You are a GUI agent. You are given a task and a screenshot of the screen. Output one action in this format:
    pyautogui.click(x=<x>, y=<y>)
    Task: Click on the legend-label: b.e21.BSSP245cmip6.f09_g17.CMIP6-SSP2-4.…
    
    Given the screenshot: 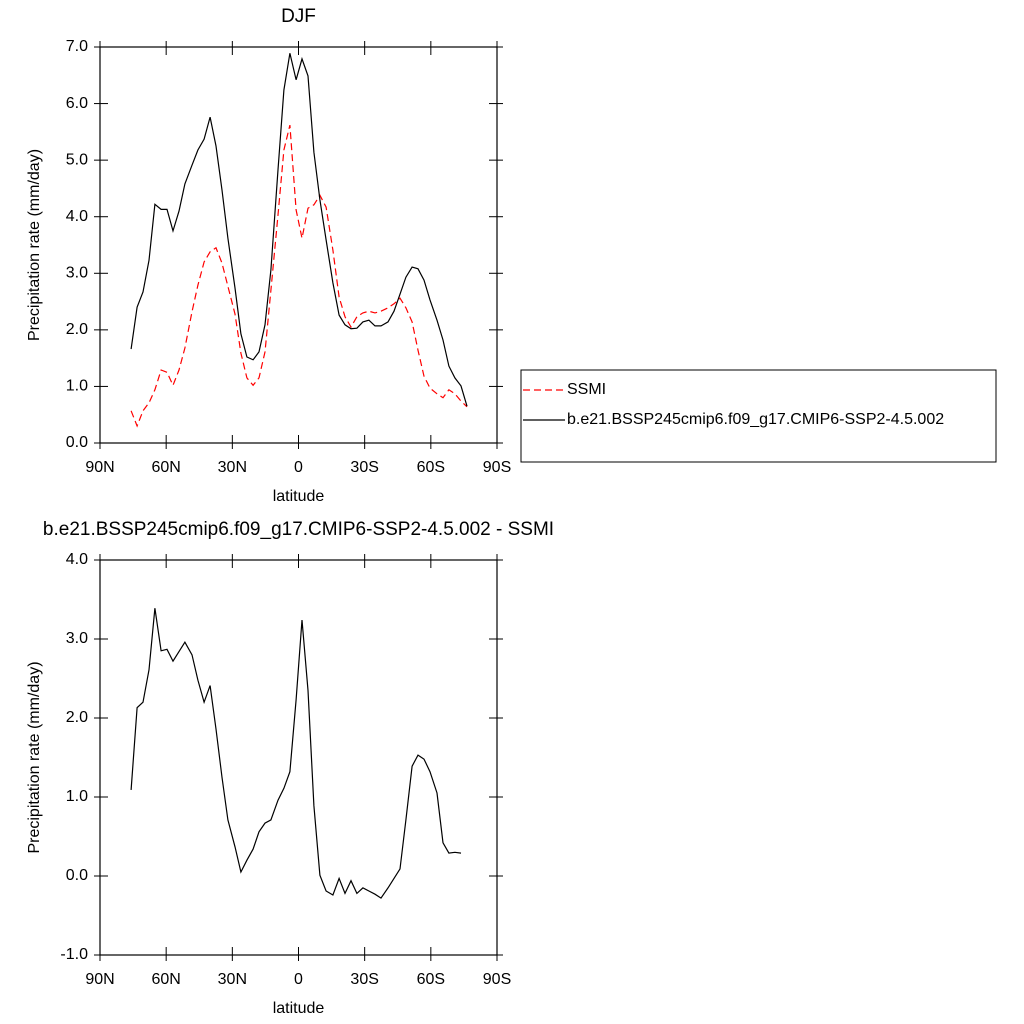 What is the action you would take?
    pyautogui.click(x=755, y=419)
    